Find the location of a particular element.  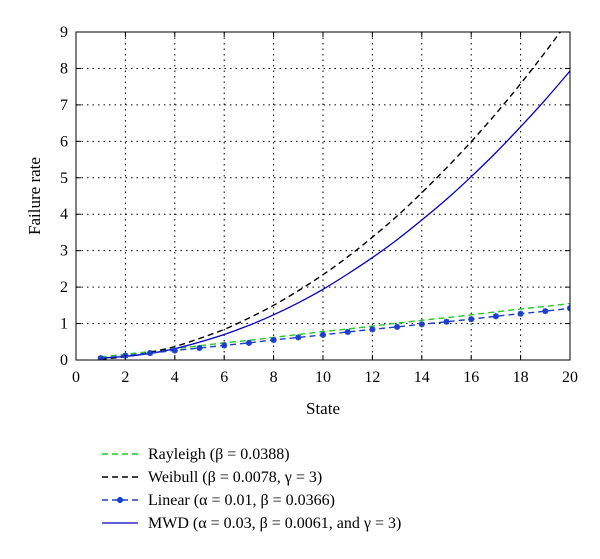

legend-marker is located at coordinates (120, 500).